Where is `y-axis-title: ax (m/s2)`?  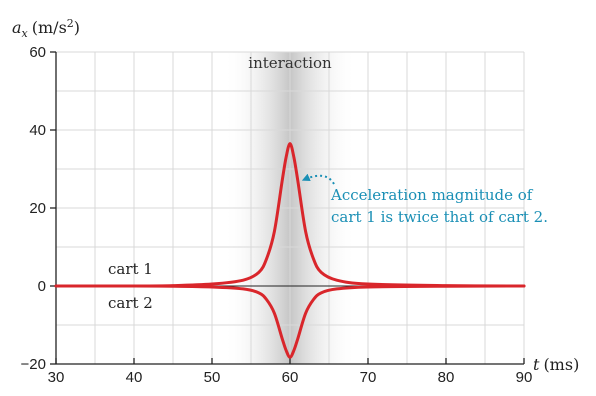 y-axis-title: ax (m/s2) is located at coordinates (46, 28).